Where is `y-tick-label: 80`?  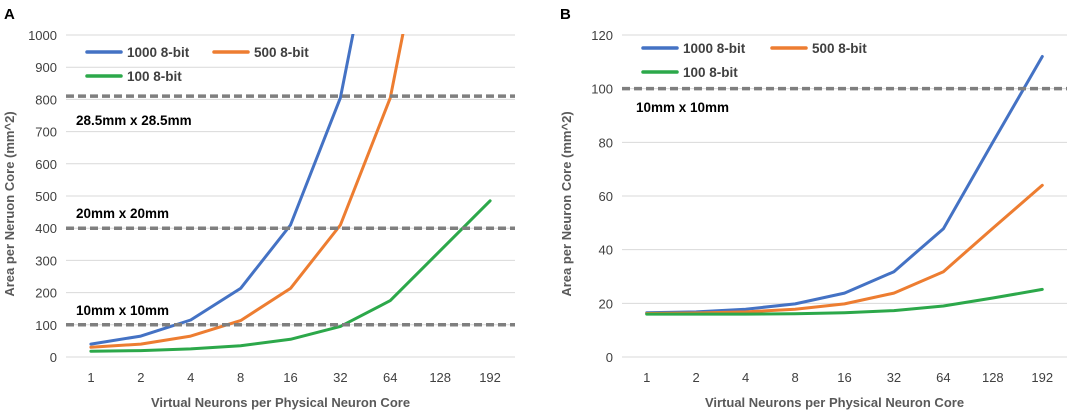 y-tick-label: 80 is located at coordinates (606, 142).